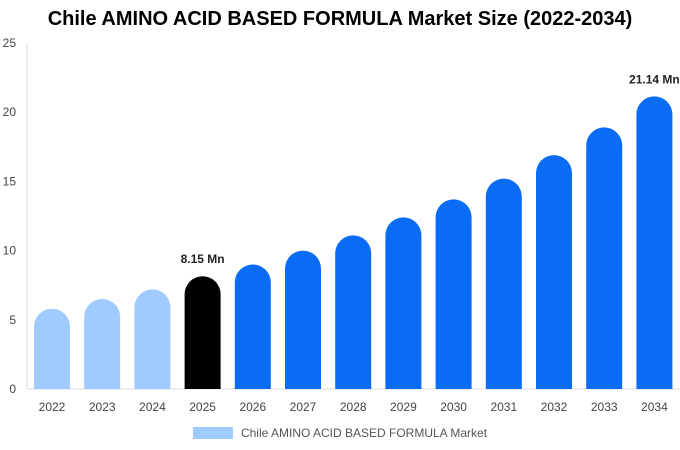 The width and height of the screenshot is (680, 450). I want to click on legend-swatch, so click(212, 433).